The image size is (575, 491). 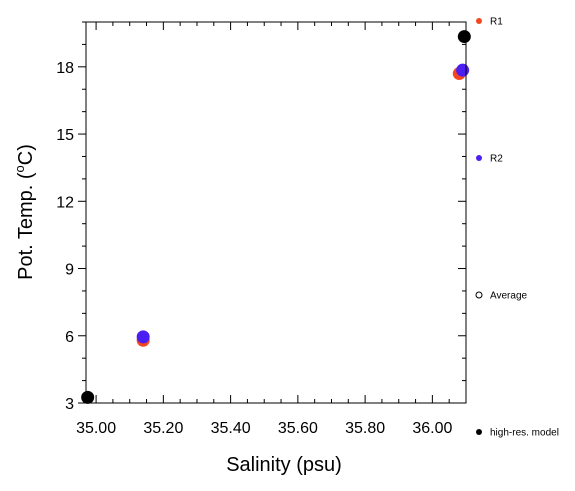 What do you see at coordinates (65, 135) in the screenshot?
I see `y-tick-label: 15` at bounding box center [65, 135].